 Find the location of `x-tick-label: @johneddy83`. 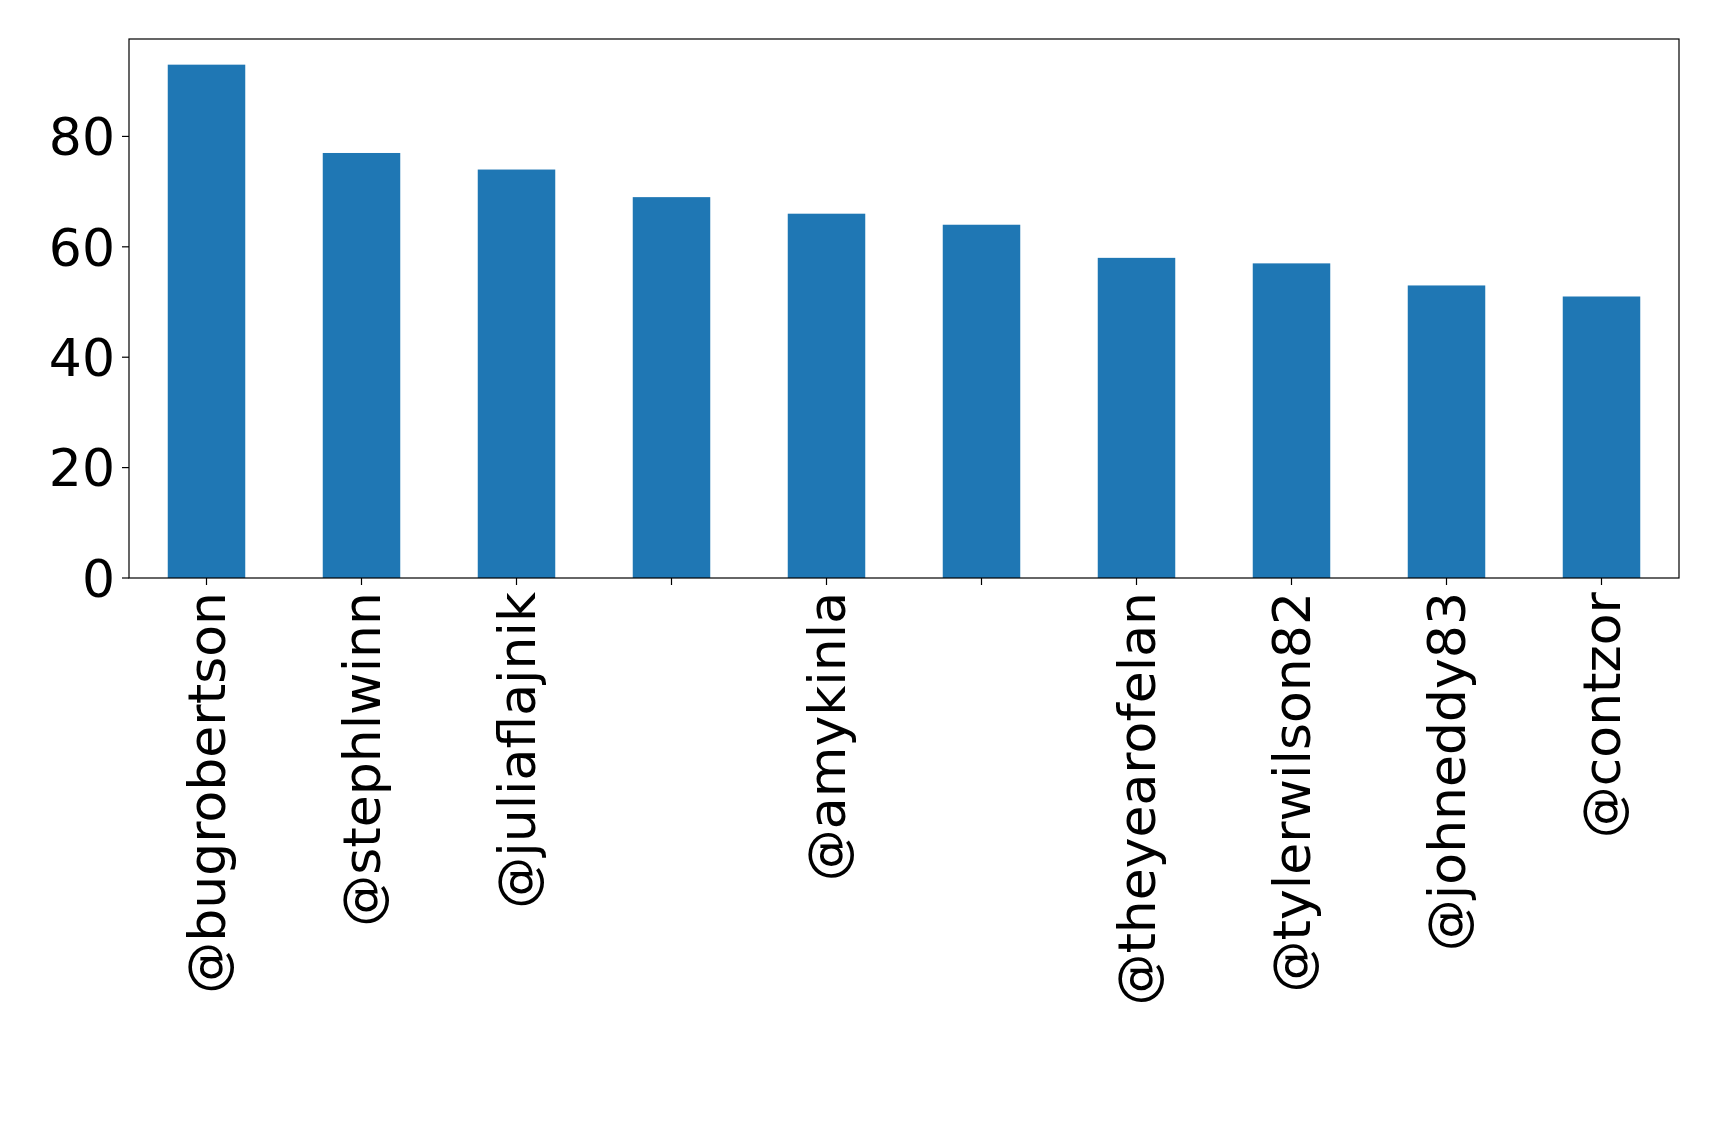

x-tick-label: @johneddy83 is located at coordinates (1447, 772).